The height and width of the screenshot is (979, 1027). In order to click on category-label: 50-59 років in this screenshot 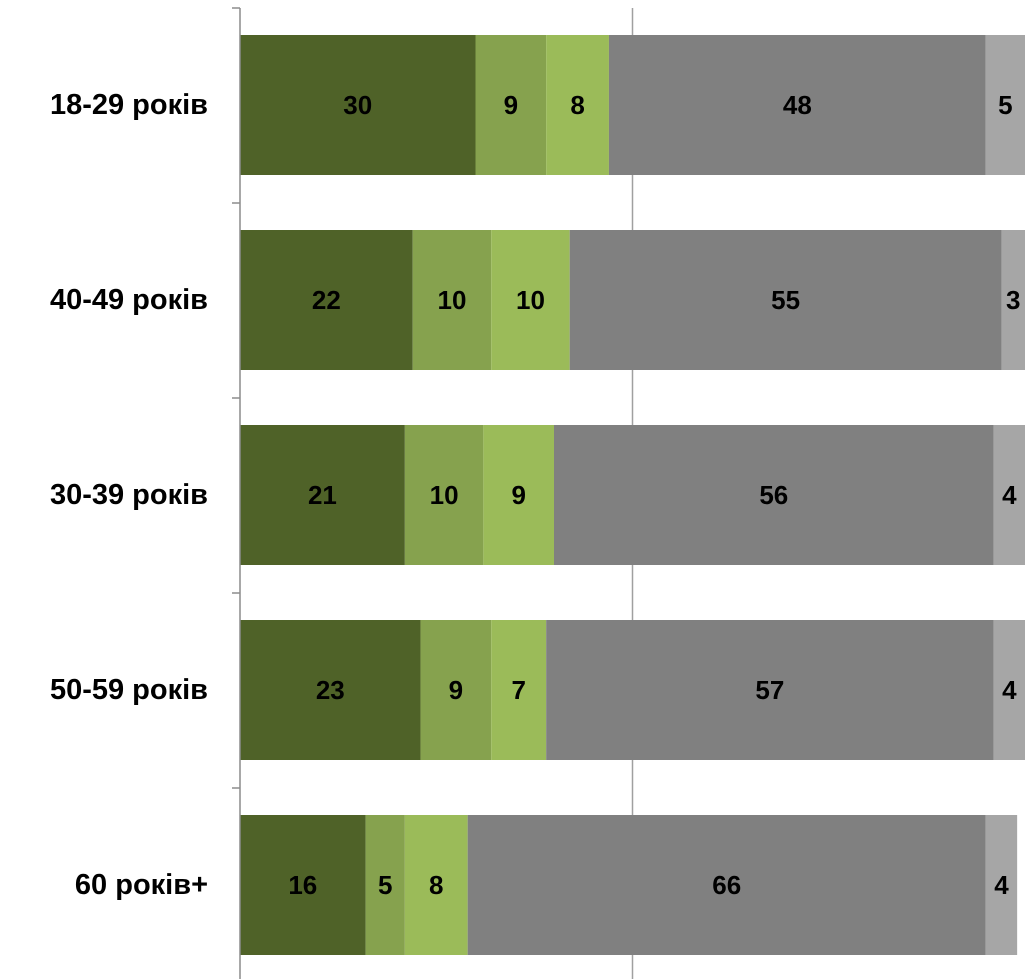, I will do `click(129, 690)`.